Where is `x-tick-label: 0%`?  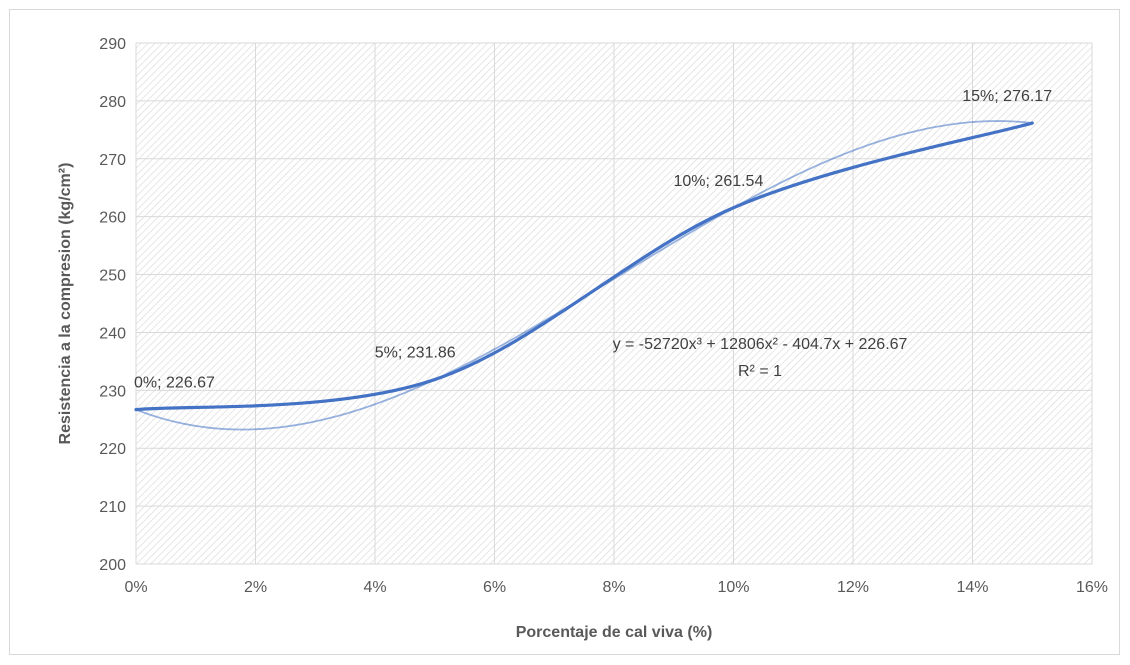 x-tick-label: 0% is located at coordinates (135, 587).